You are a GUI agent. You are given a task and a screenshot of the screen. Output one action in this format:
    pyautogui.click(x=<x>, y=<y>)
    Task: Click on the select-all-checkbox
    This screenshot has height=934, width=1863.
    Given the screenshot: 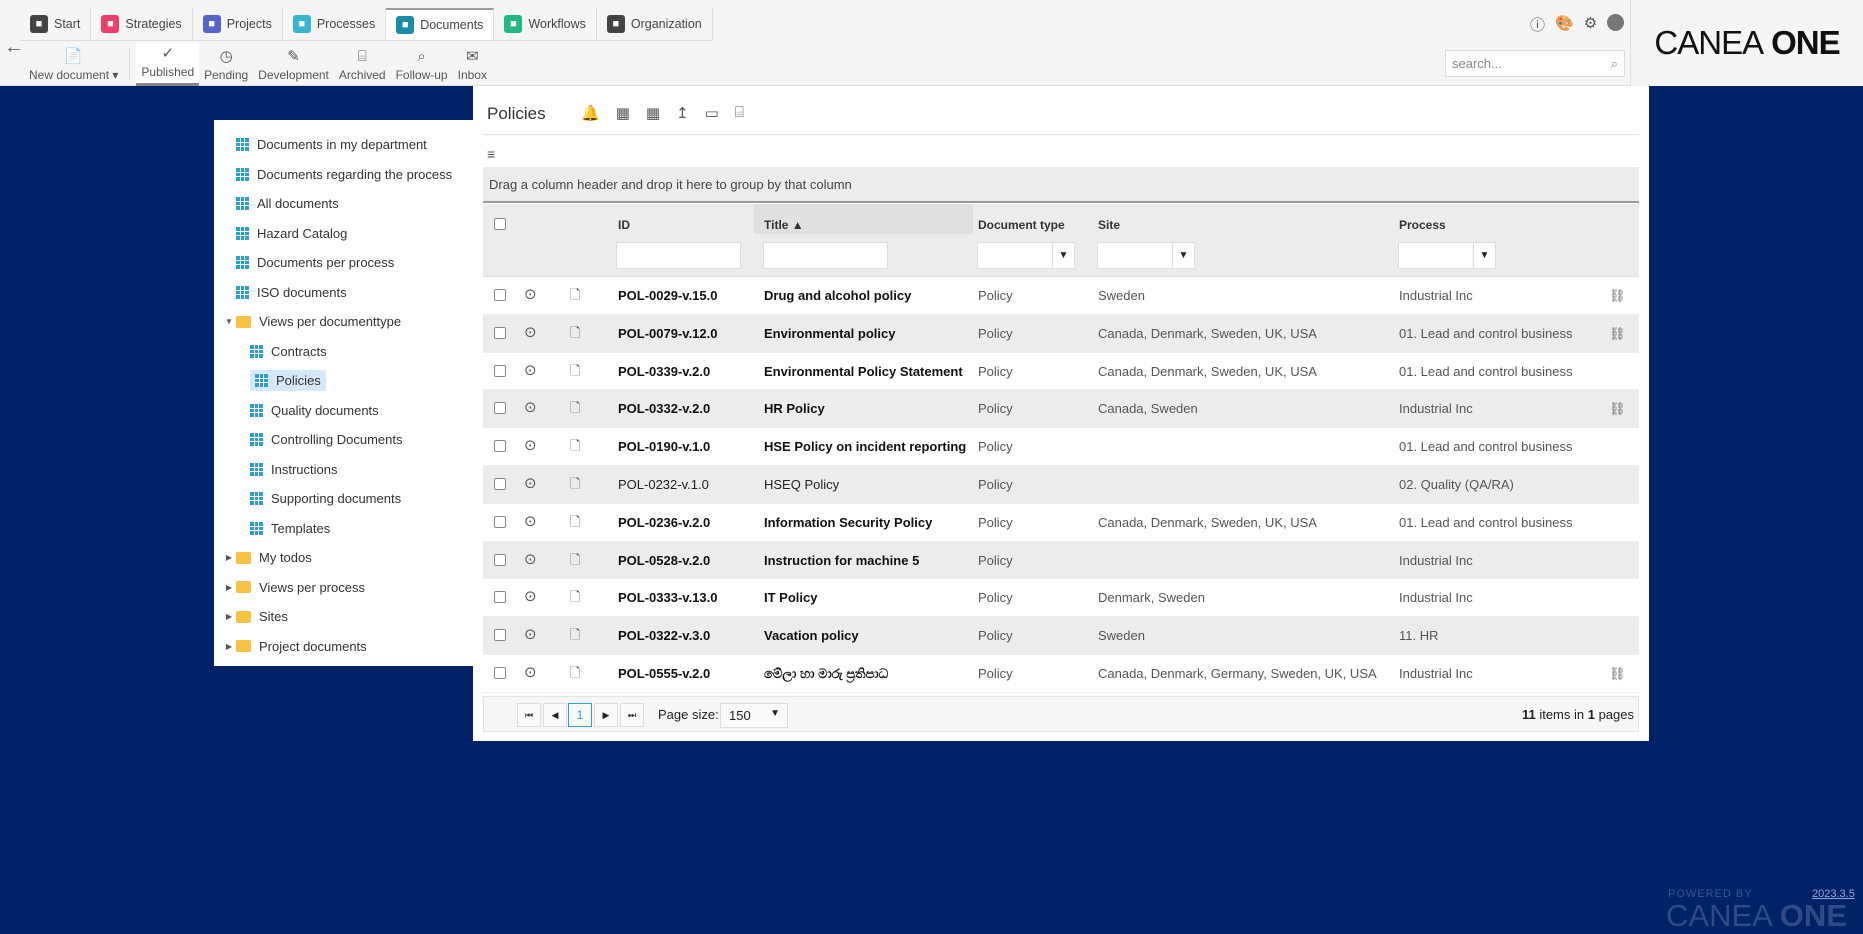 What is the action you would take?
    pyautogui.click(x=500, y=224)
    